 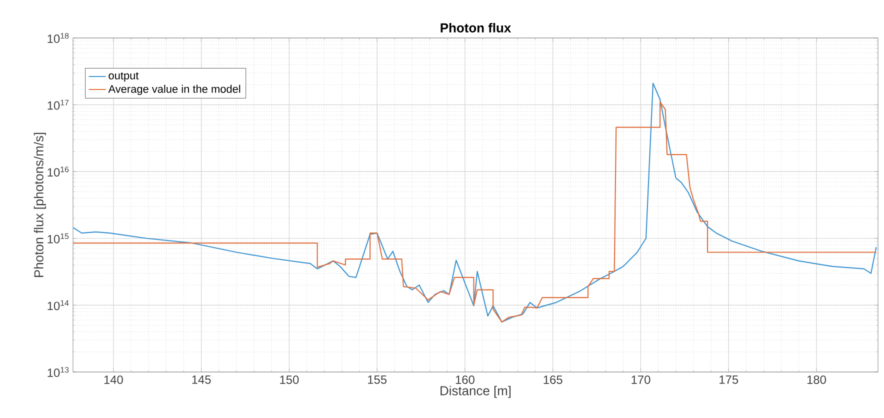 What do you see at coordinates (201, 380) in the screenshot?
I see `x-tick-label: 145` at bounding box center [201, 380].